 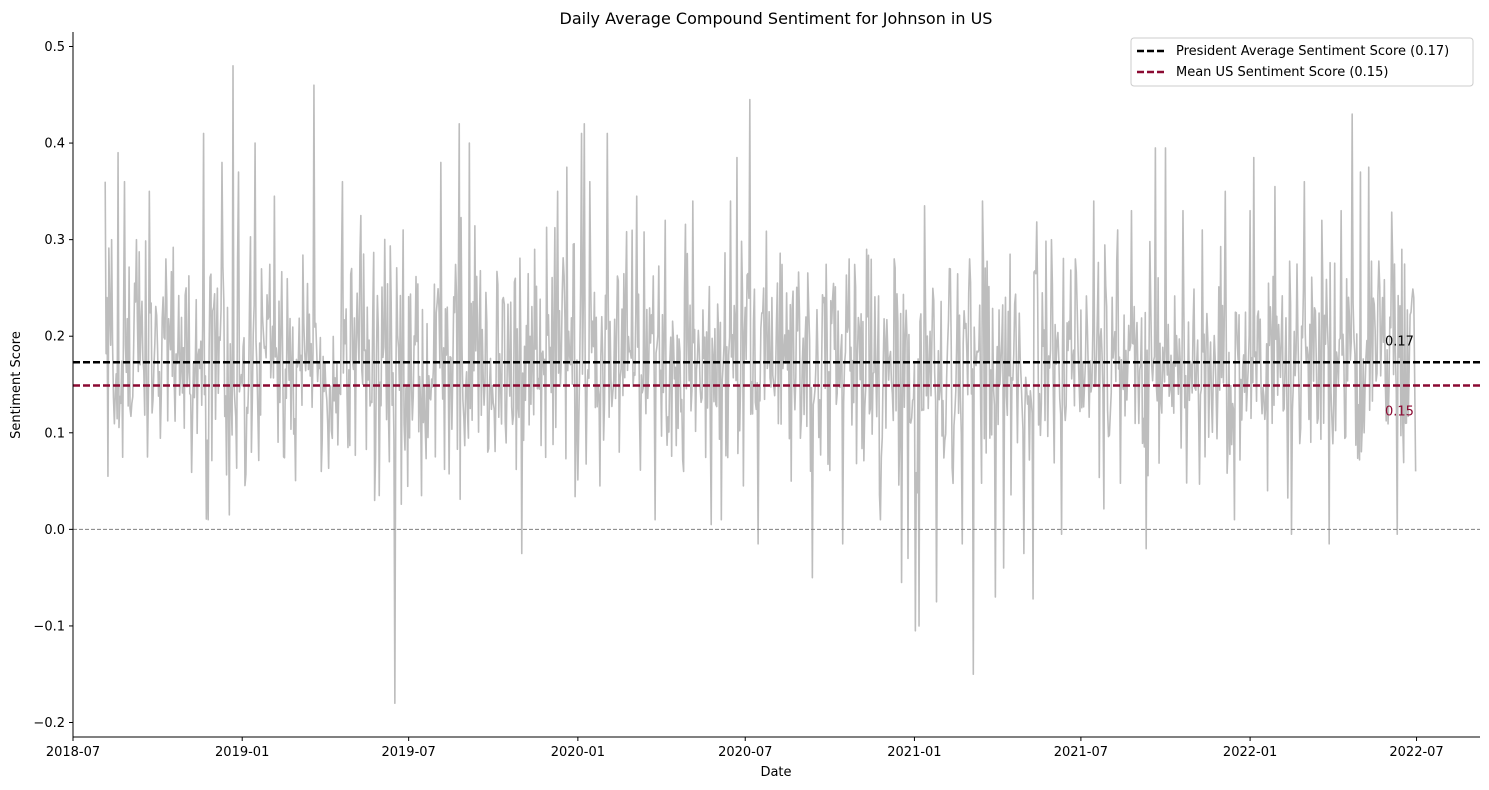 What do you see at coordinates (53, 385) in the screenshot?
I see `y-axis-ticks: −0.2 −0.1 0.0 0.1 0.2 0.3 0.4 0.5` at bounding box center [53, 385].